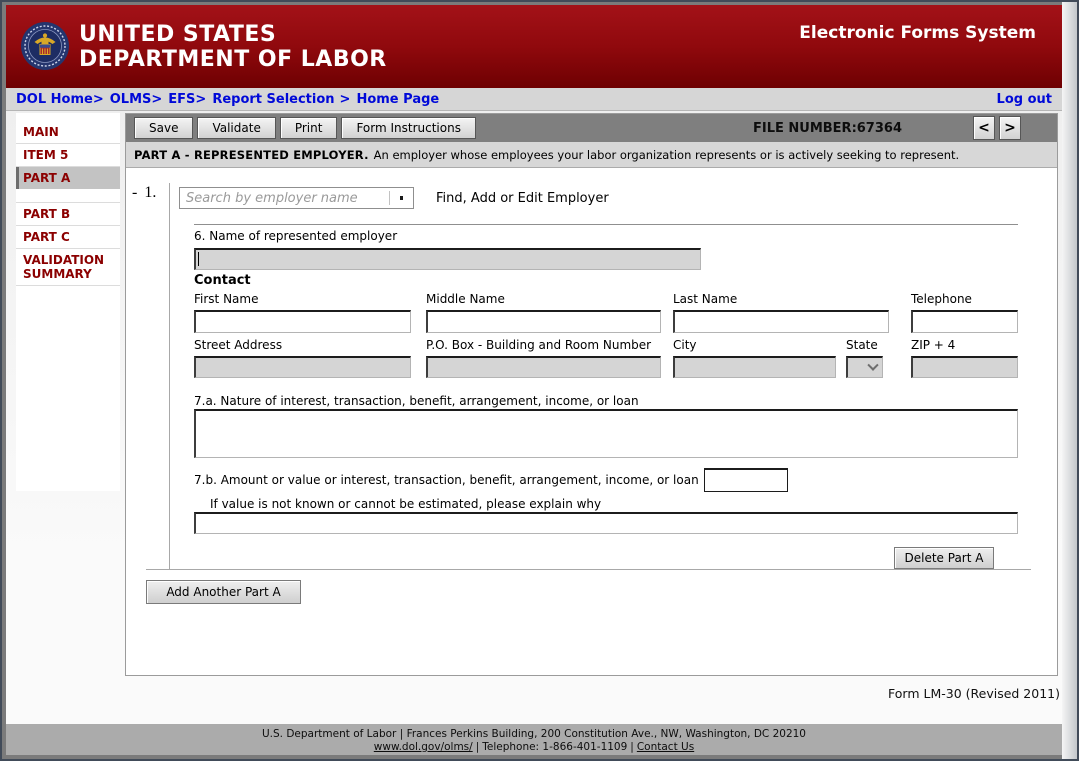 The image size is (1079, 761). Describe the element at coordinates (862, 345) in the screenshot. I see `state-label: State` at that location.